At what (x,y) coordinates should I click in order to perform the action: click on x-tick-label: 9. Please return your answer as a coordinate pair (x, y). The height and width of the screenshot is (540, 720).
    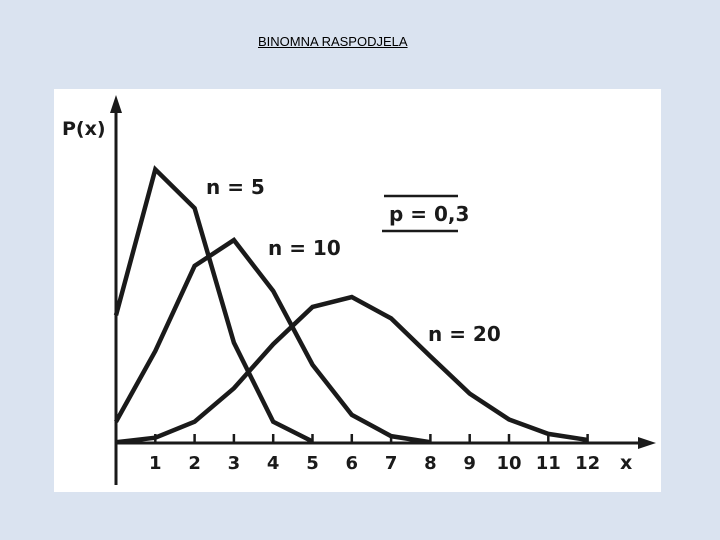
    Looking at the image, I should click on (469, 463).